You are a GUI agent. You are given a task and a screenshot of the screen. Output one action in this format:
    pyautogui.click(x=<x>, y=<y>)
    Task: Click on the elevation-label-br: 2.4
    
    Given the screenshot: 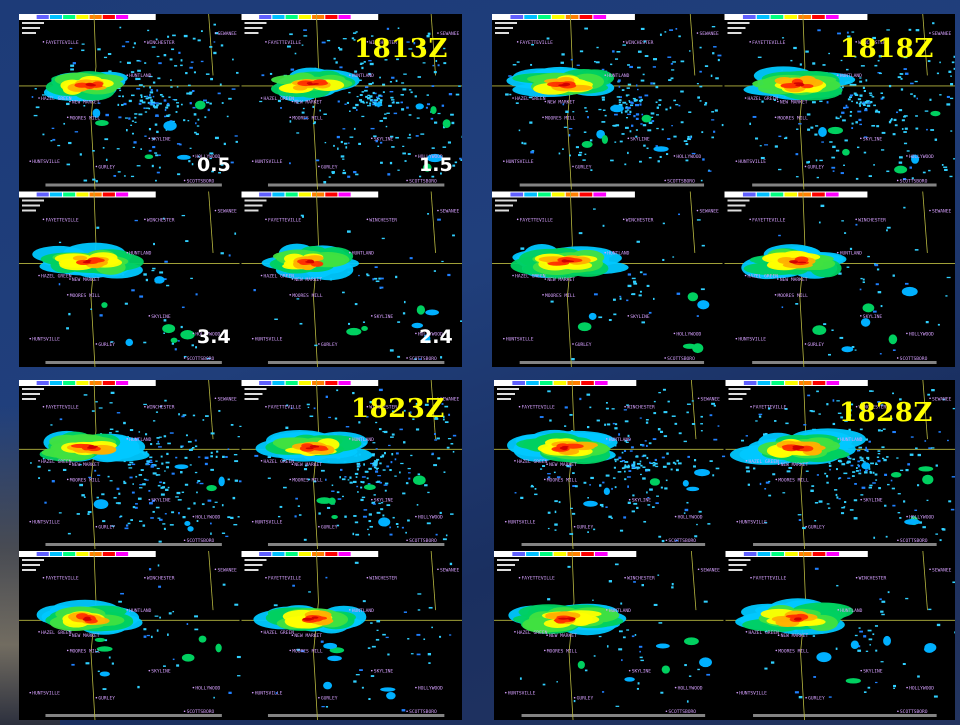 What is the action you would take?
    pyautogui.click(x=436, y=337)
    